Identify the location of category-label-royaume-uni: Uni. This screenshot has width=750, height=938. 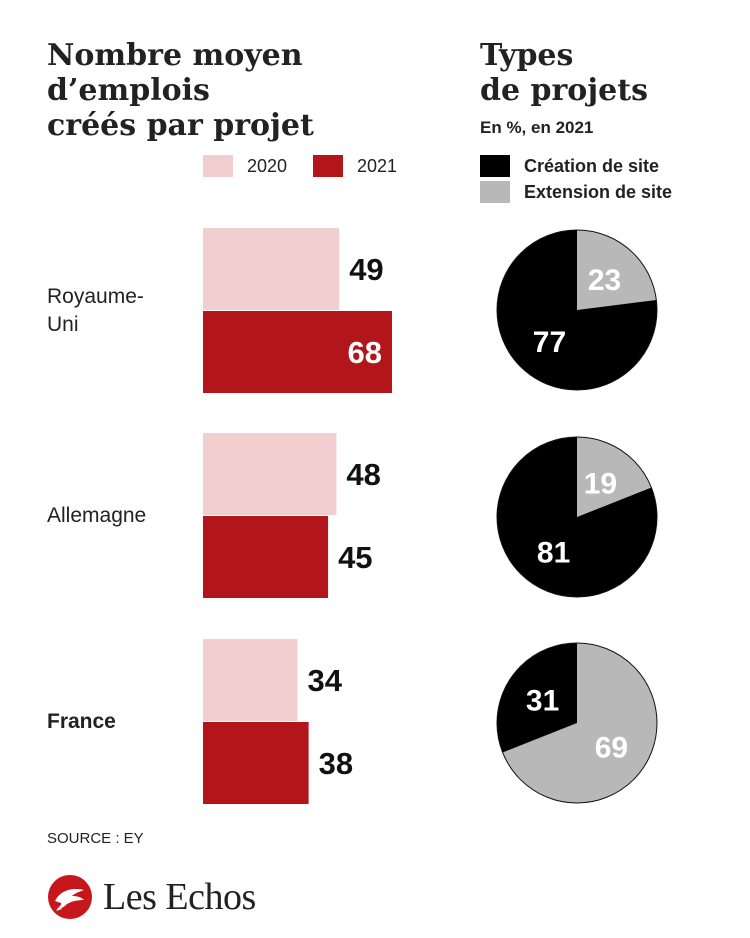
(63, 324).